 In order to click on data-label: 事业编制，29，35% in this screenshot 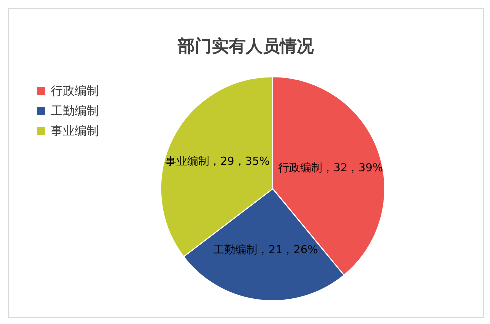, I will do `click(218, 161)`.